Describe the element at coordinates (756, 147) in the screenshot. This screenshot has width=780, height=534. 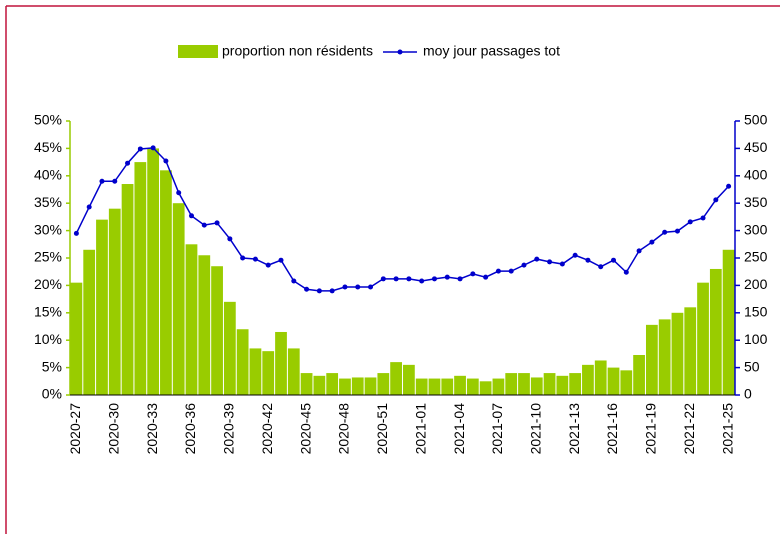
I see `y2-tick-label: 450` at that location.